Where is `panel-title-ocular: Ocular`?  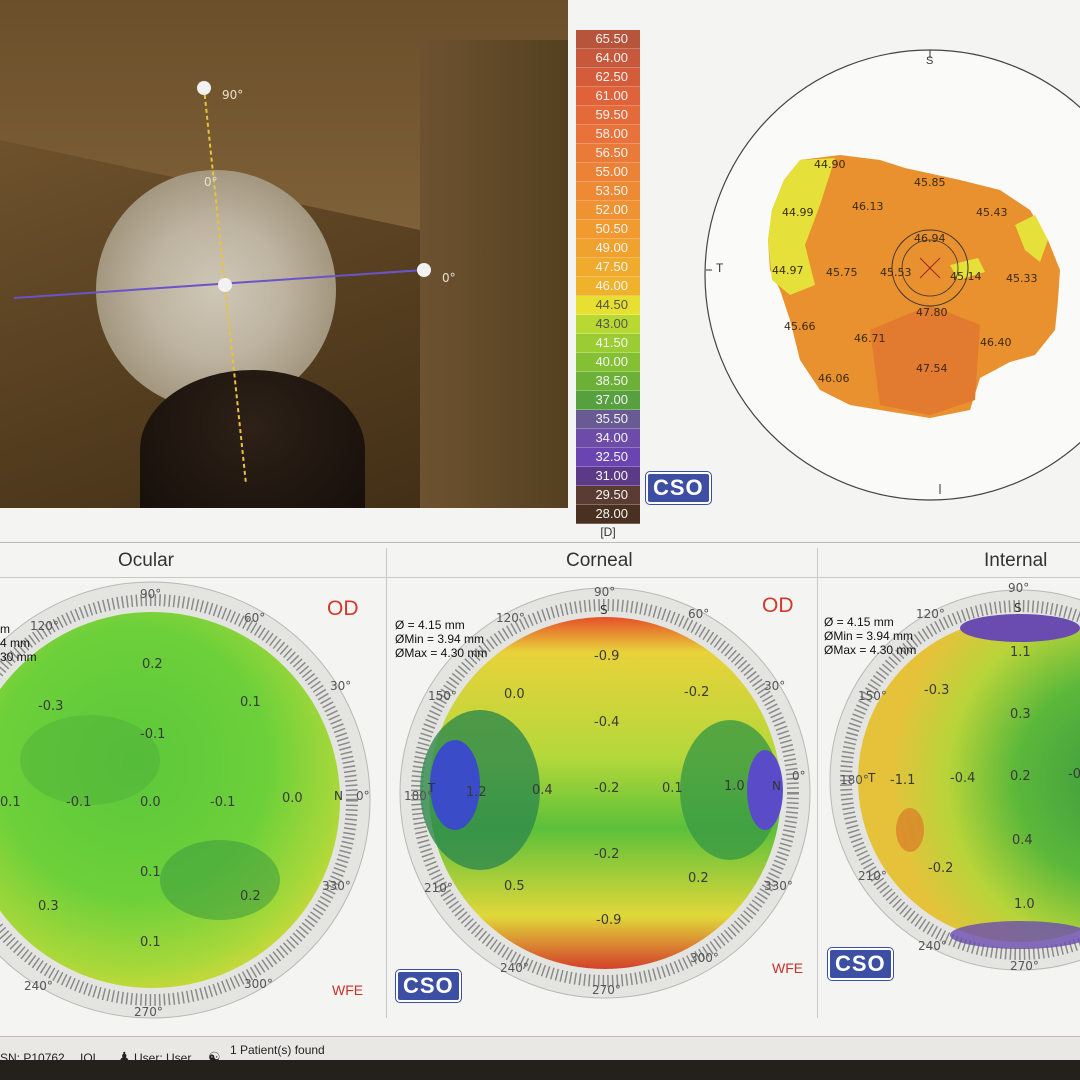
panel-title-ocular: Ocular is located at coordinates (146, 560).